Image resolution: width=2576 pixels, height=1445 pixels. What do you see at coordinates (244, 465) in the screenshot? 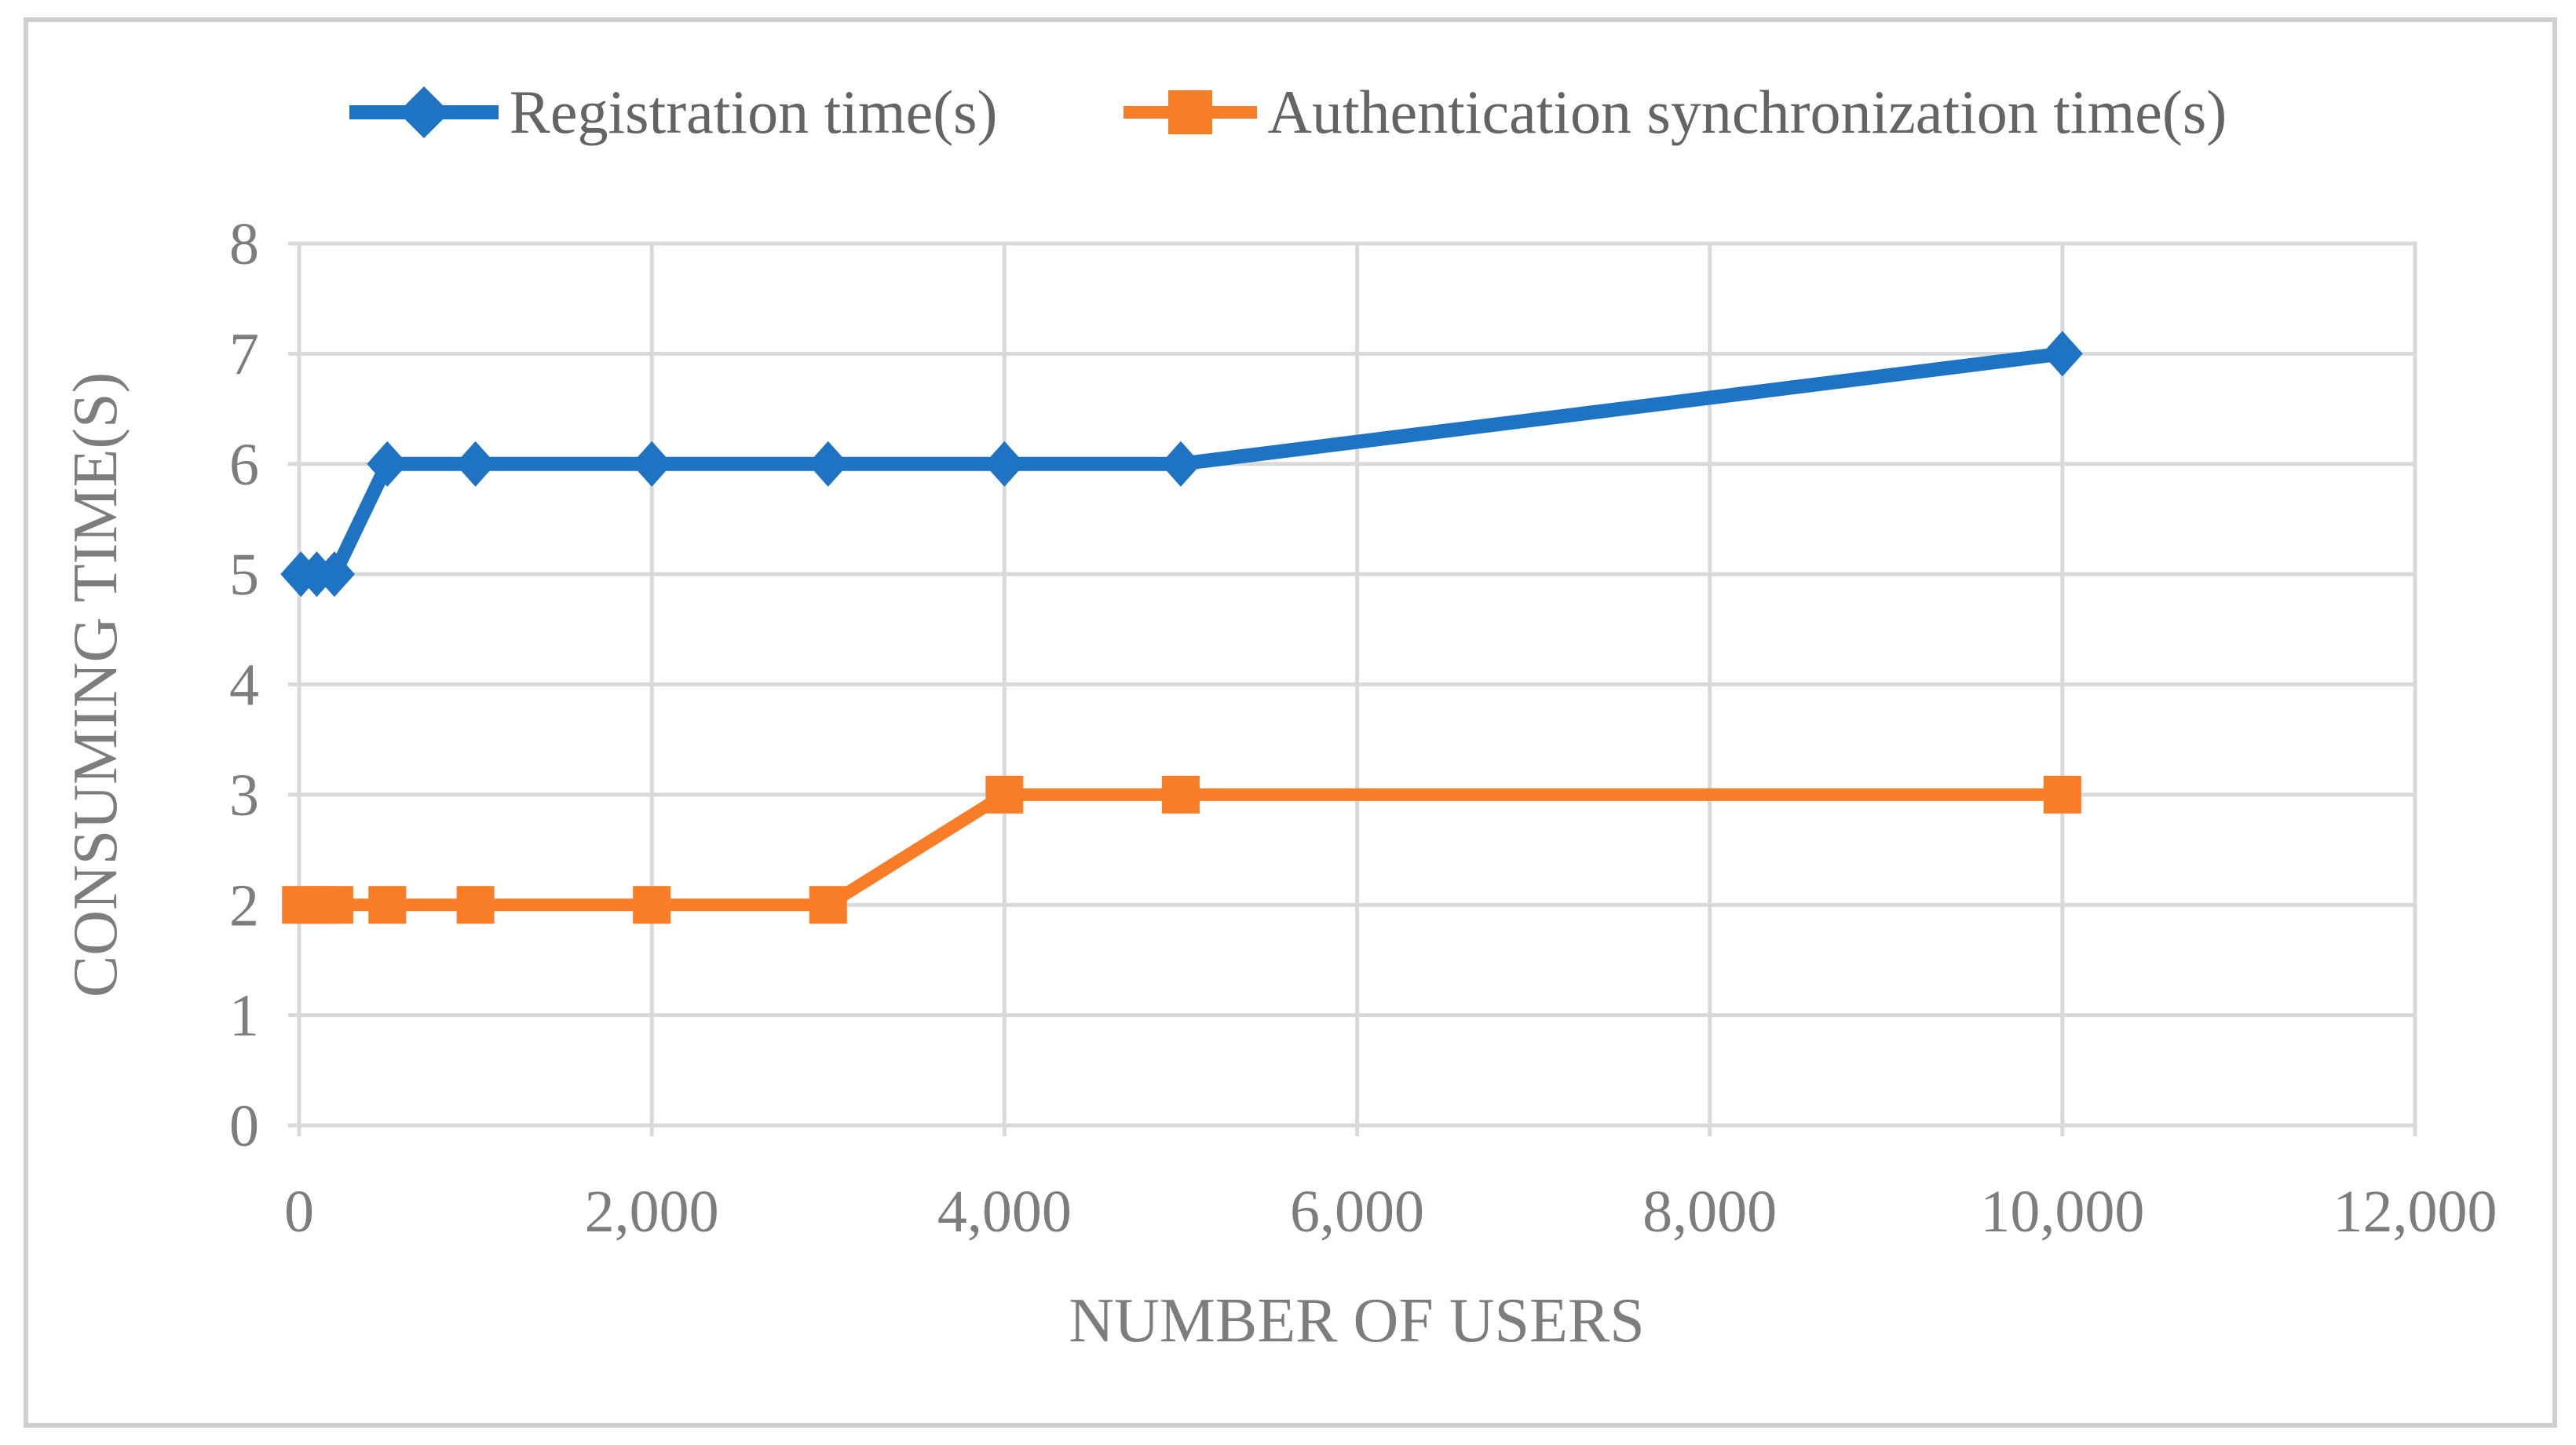
I see `y-tick-label: 6` at bounding box center [244, 465].